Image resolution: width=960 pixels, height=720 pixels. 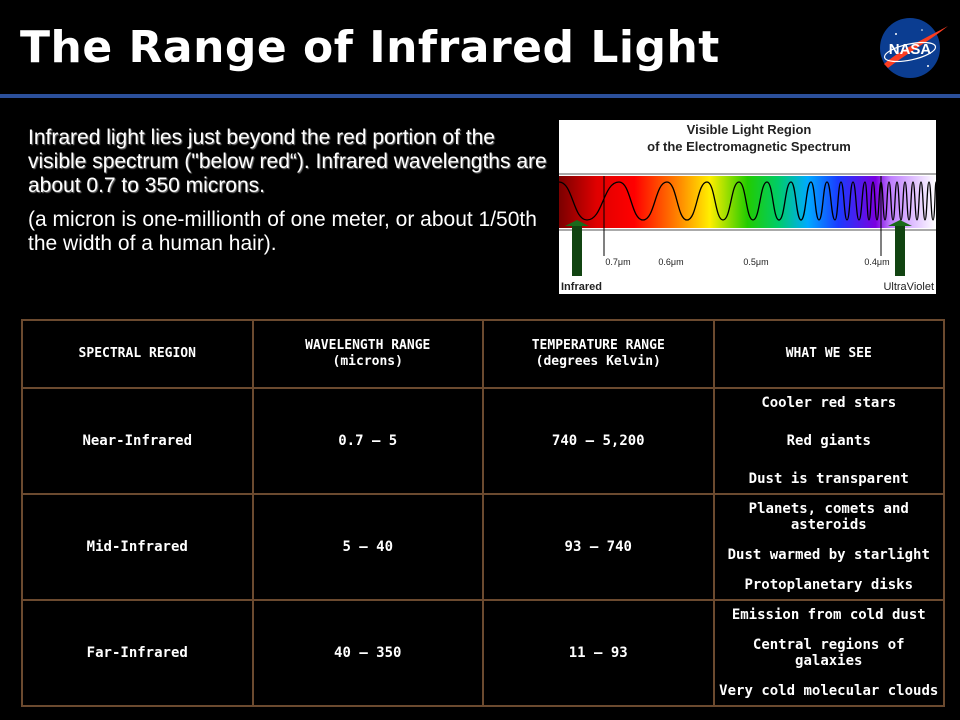 What do you see at coordinates (876, 262) in the screenshot?
I see `tick-label: 0.4μm` at bounding box center [876, 262].